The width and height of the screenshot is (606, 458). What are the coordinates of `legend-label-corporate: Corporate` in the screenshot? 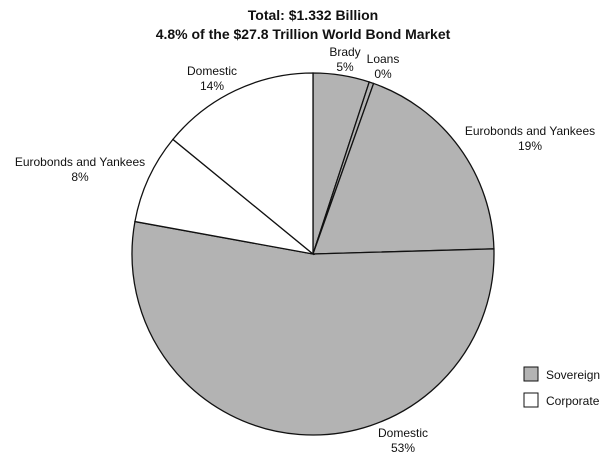 It's located at (573, 401).